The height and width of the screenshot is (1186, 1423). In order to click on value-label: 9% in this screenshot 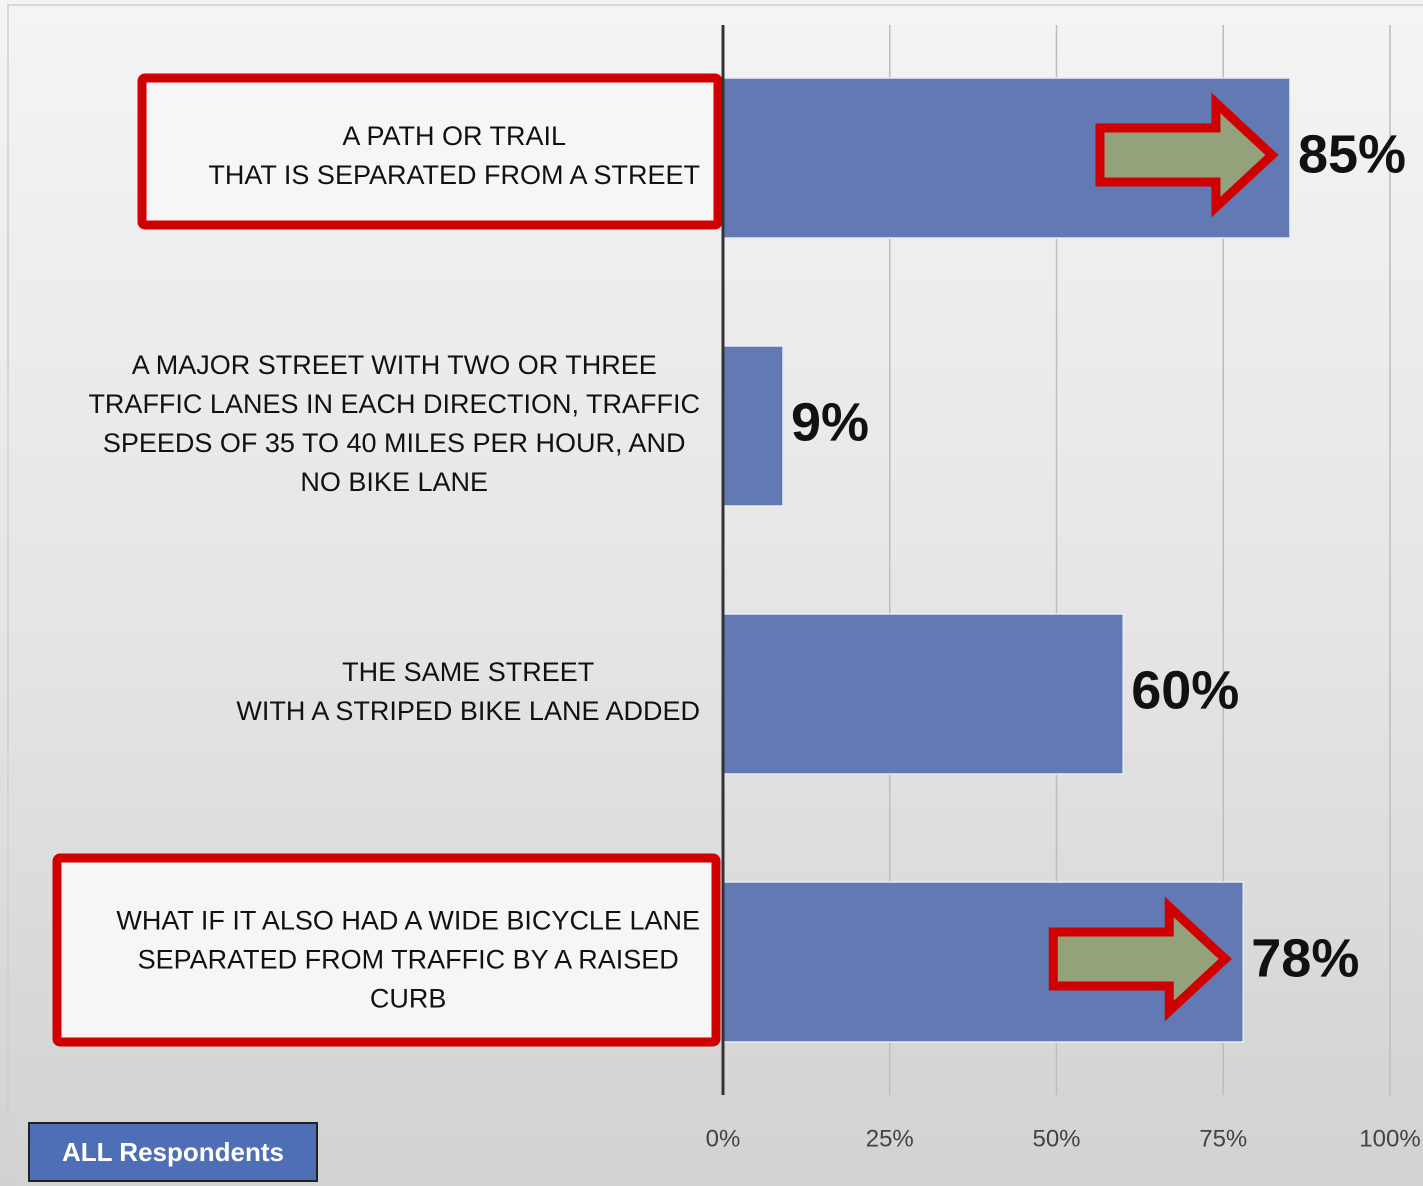, I will do `click(830, 422)`.